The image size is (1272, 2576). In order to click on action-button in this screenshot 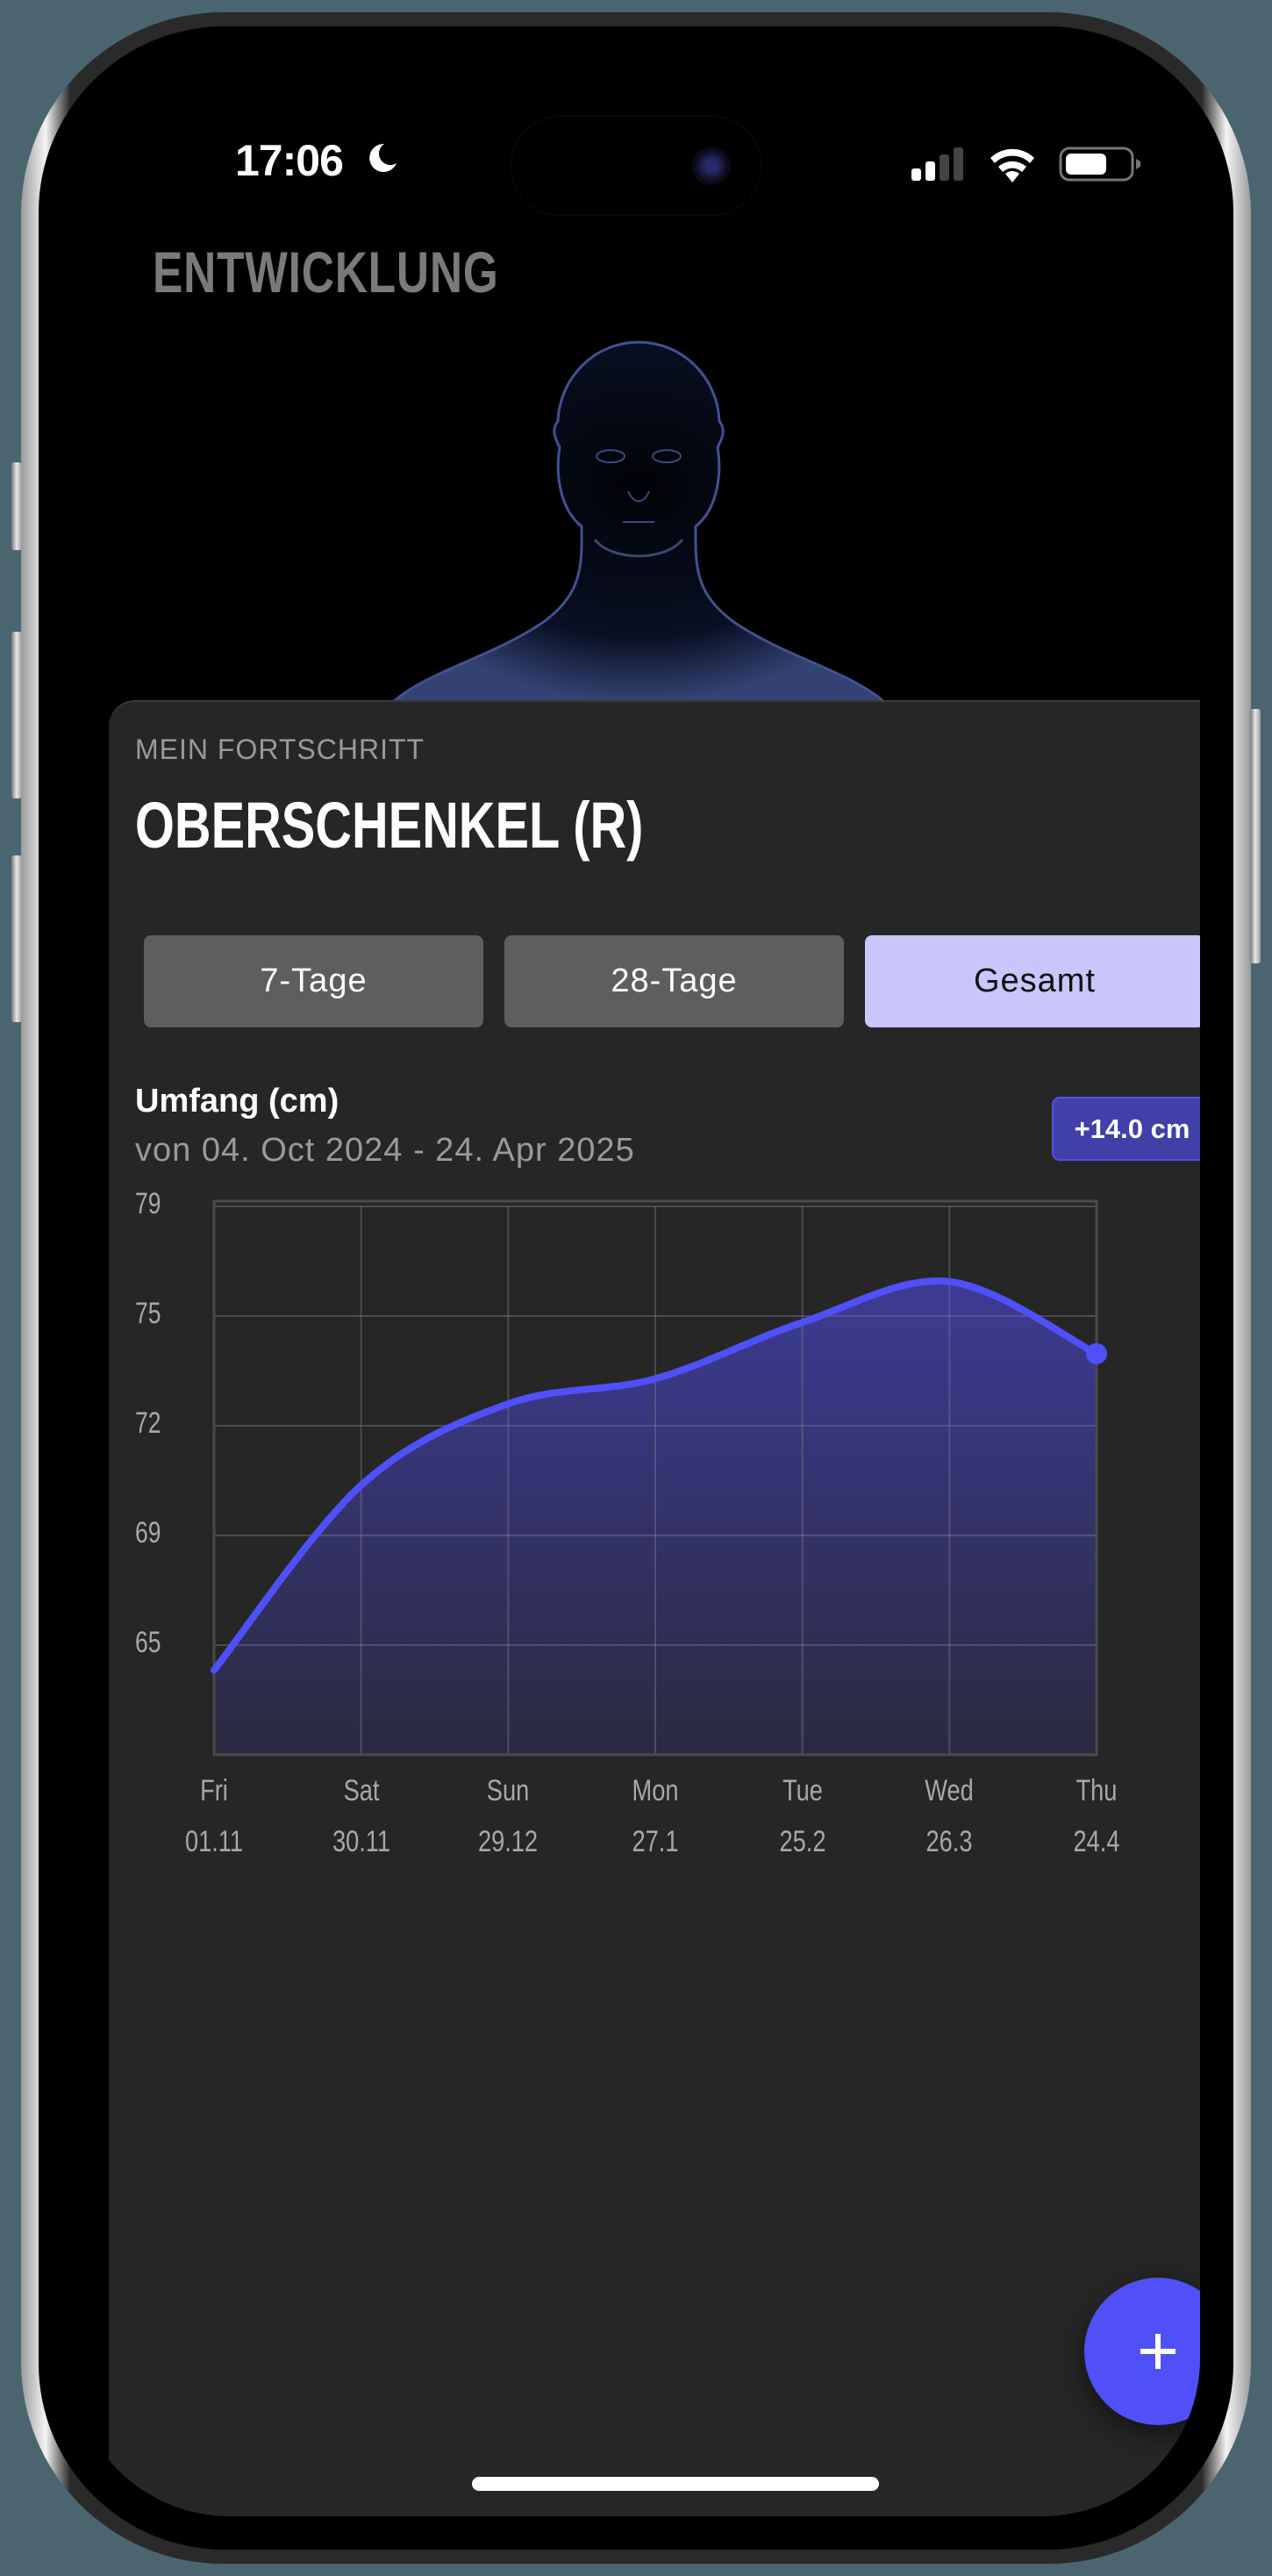, I will do `click(16, 506)`.